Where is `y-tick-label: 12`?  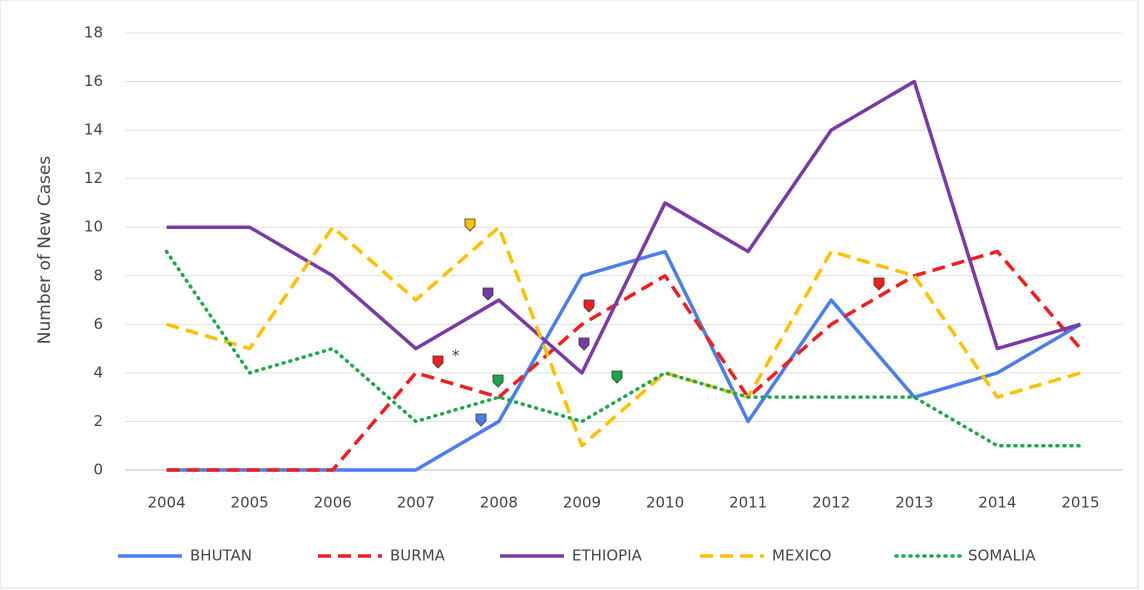 y-tick-label: 12 is located at coordinates (93, 178).